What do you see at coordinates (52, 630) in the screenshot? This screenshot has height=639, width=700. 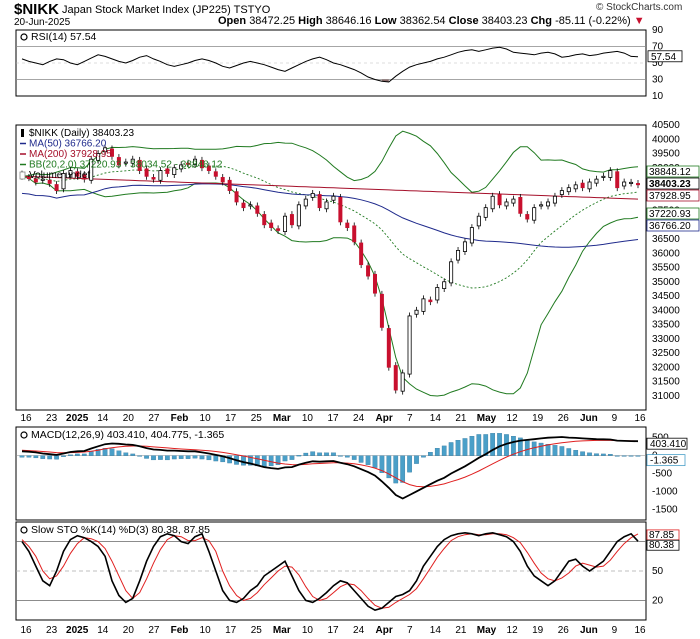 I see `sto-x-tick: 23` at bounding box center [52, 630].